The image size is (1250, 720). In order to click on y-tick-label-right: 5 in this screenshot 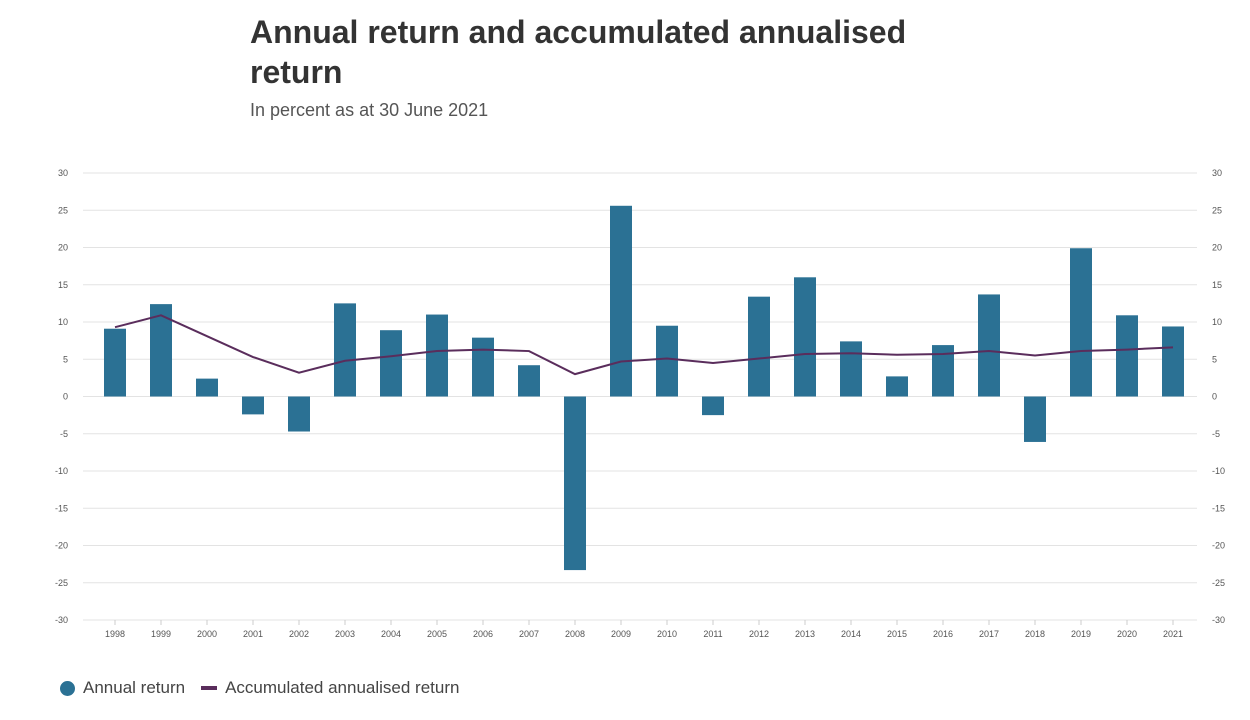, I will do `click(1214, 359)`.